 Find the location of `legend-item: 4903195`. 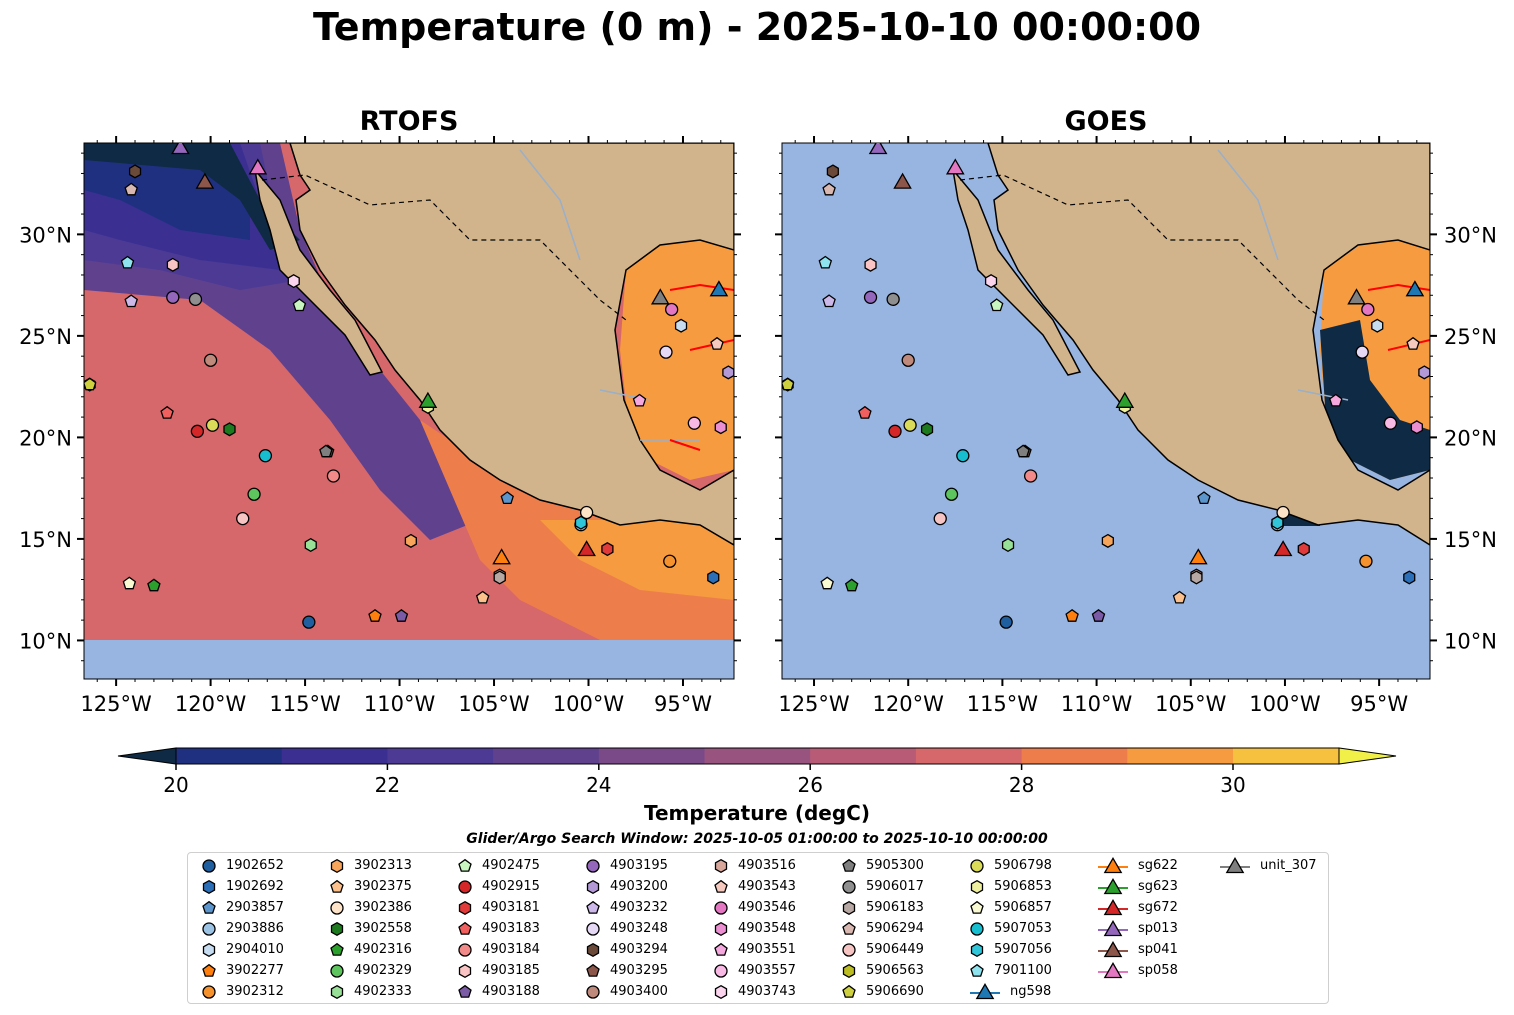

legend-item: 4903195 is located at coordinates (626, 865).